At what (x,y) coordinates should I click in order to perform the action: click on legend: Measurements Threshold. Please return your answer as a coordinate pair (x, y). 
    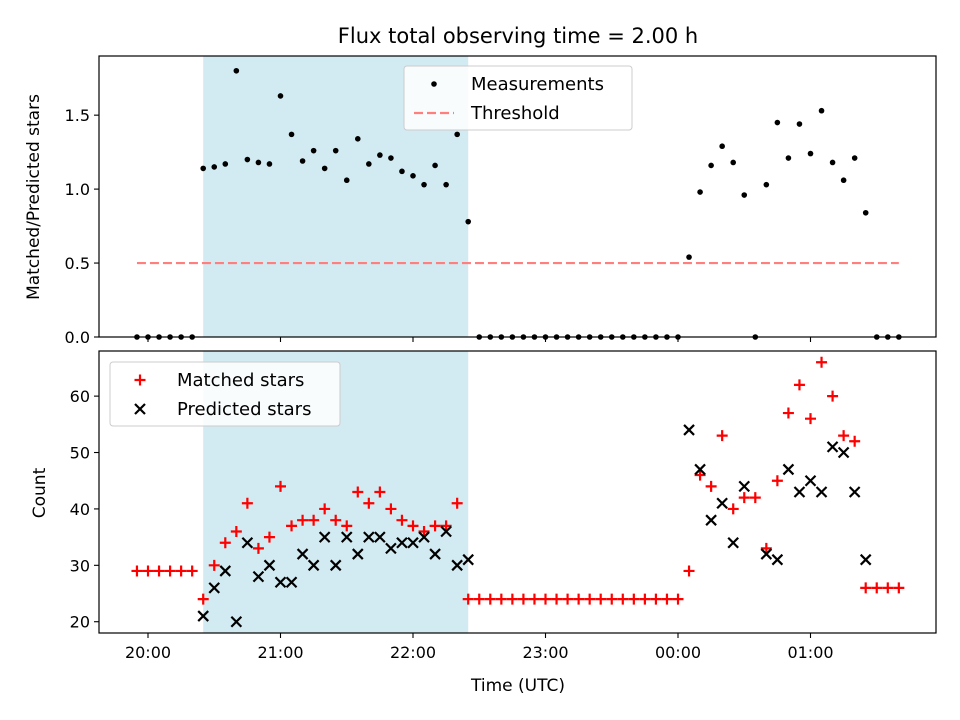
    Looking at the image, I should click on (518, 98).